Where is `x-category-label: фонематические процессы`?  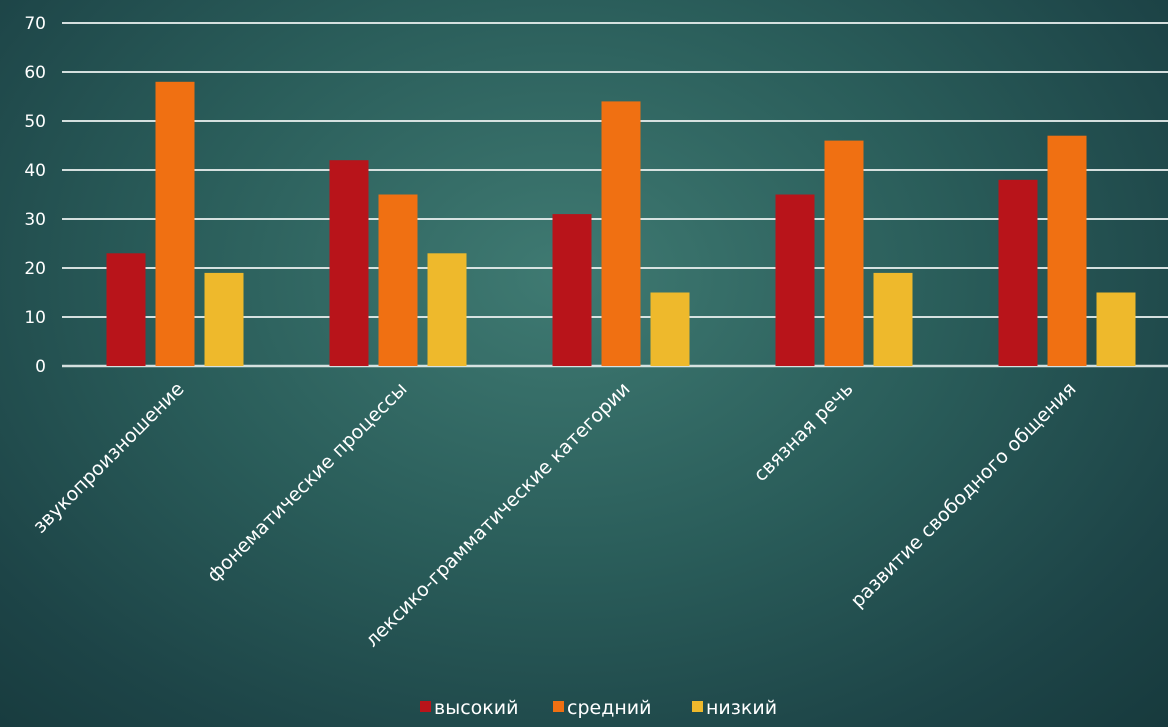 x-category-label: фонематические процессы is located at coordinates (307, 482).